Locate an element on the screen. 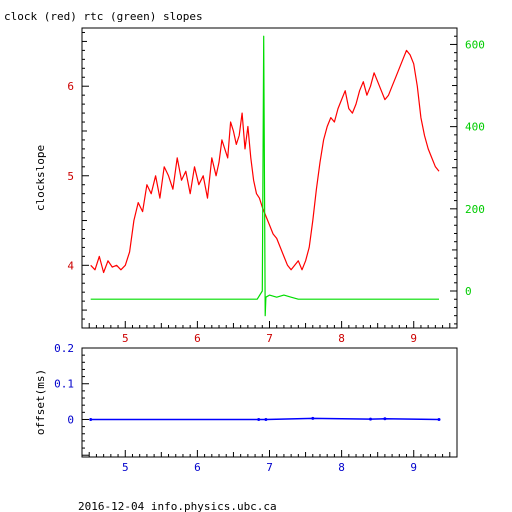 The height and width of the screenshot is (512, 512). top-x-tick-label: 8 is located at coordinates (341, 338).